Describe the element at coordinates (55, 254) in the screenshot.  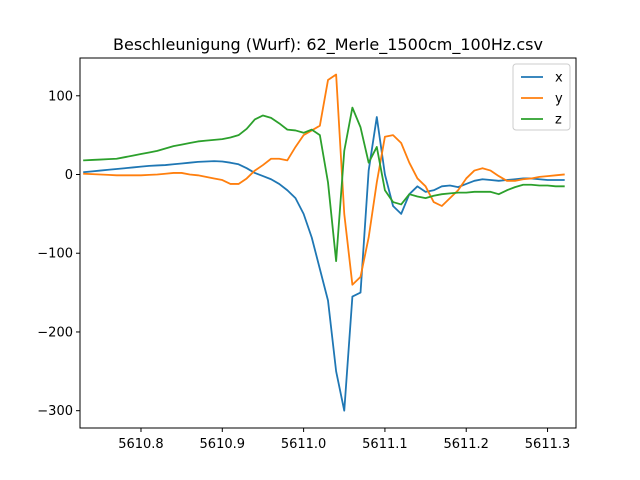
I see `y-tick-label: −100` at that location.